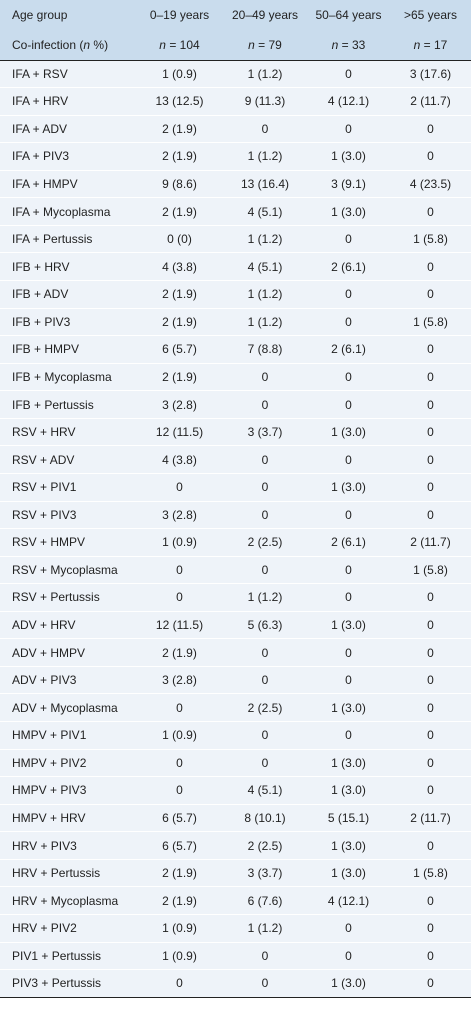 This screenshot has height=1013, width=471. I want to click on coinfection-pair-cell: RSV + PIV1, so click(44, 487).